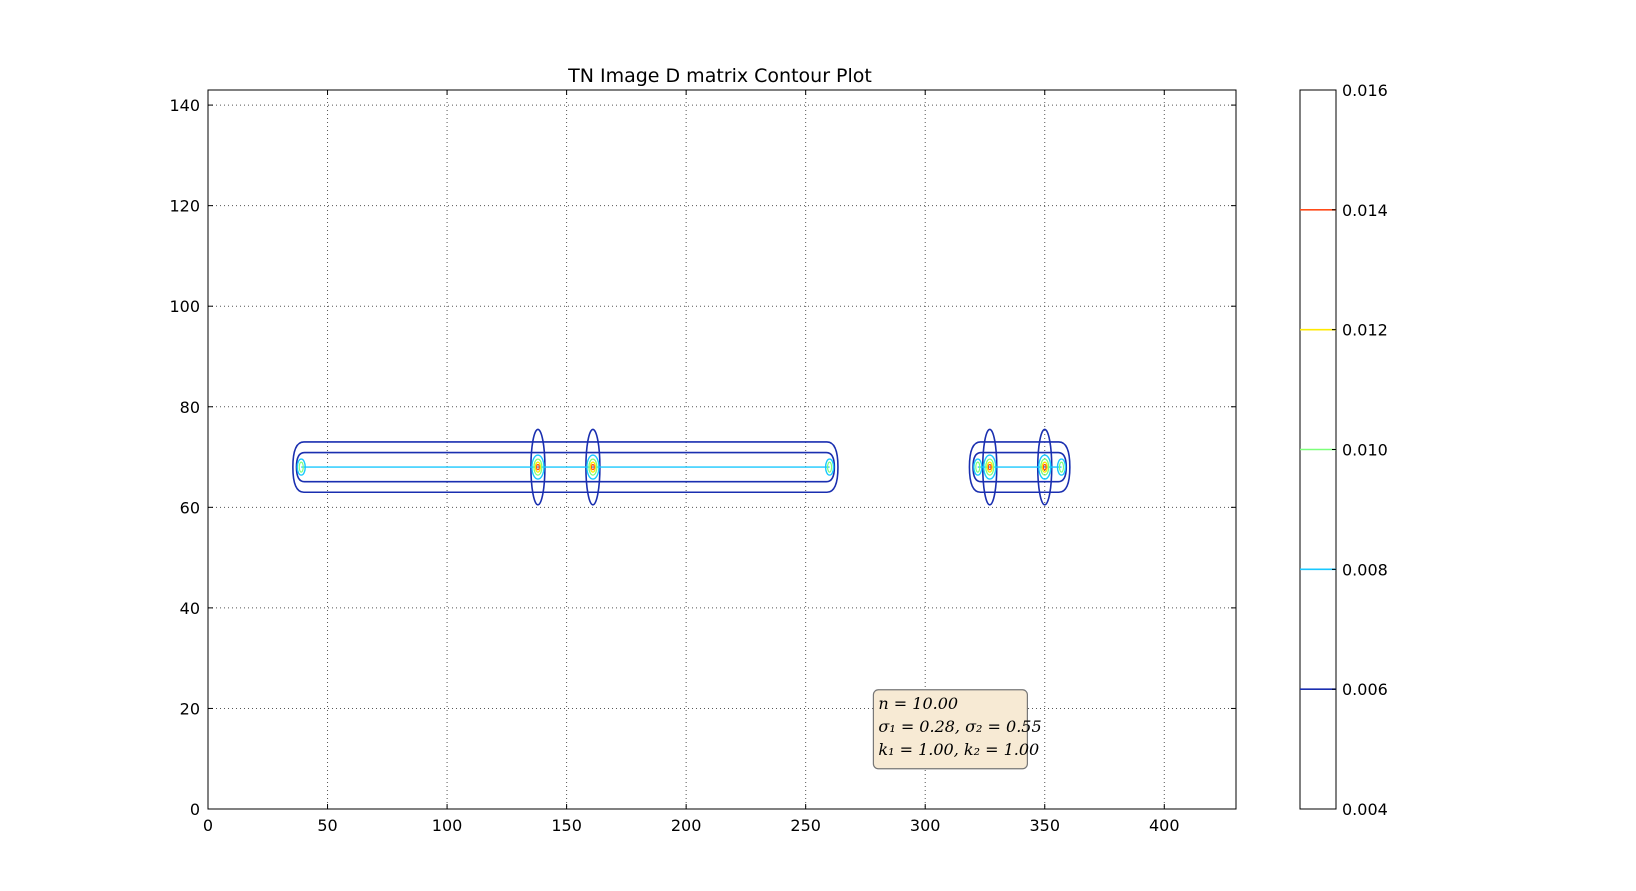  I want to click on colorbar-tick-label: 0.014, so click(1365, 210).